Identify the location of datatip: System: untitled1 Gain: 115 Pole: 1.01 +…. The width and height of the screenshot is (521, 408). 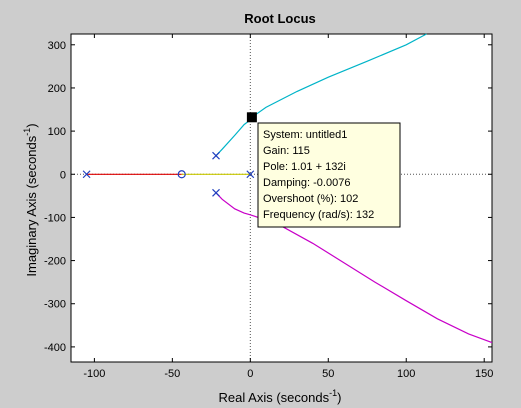
(323, 170).